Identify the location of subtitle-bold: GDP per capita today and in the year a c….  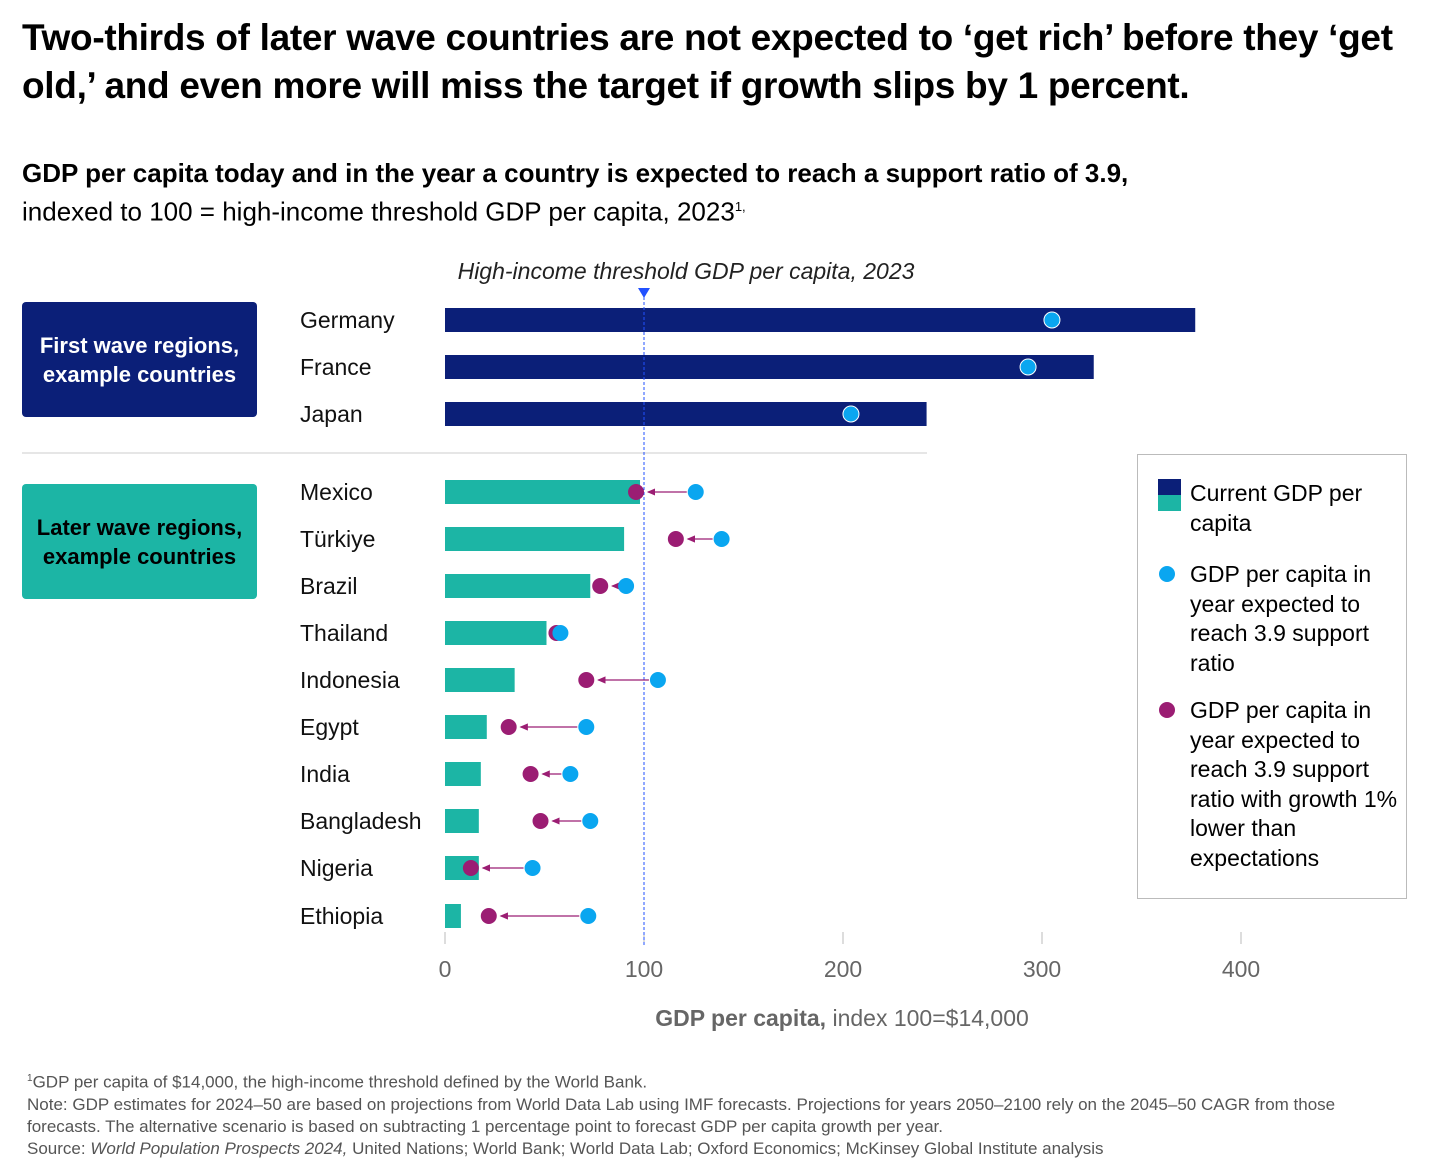
(575, 173).